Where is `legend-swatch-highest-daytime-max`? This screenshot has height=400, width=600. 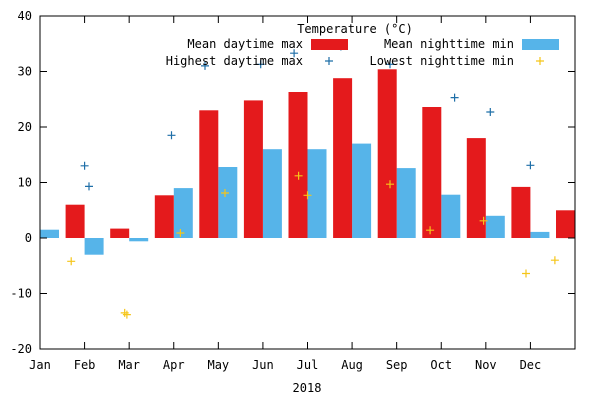 legend-swatch-highest-daytime-max is located at coordinates (329, 61).